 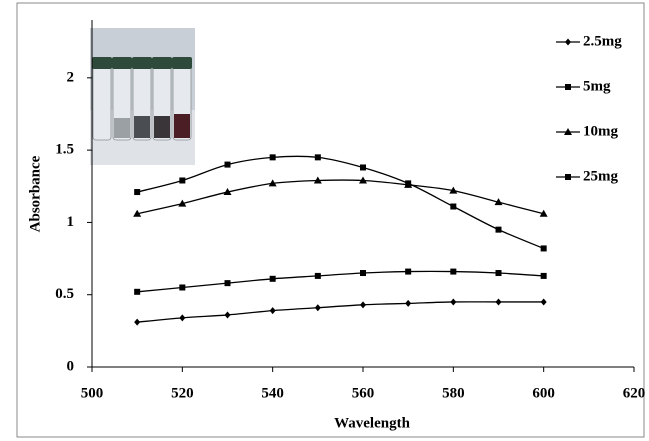 I want to click on y-tick-label: 0.5, so click(x=64, y=294).